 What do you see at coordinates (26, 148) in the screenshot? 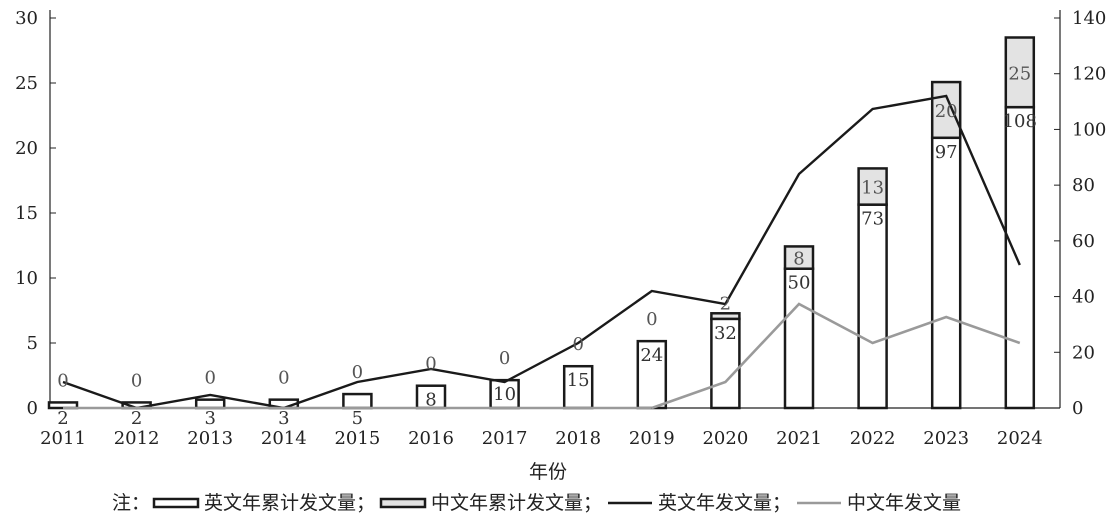
I see `left-tick-label: 20` at bounding box center [26, 148].